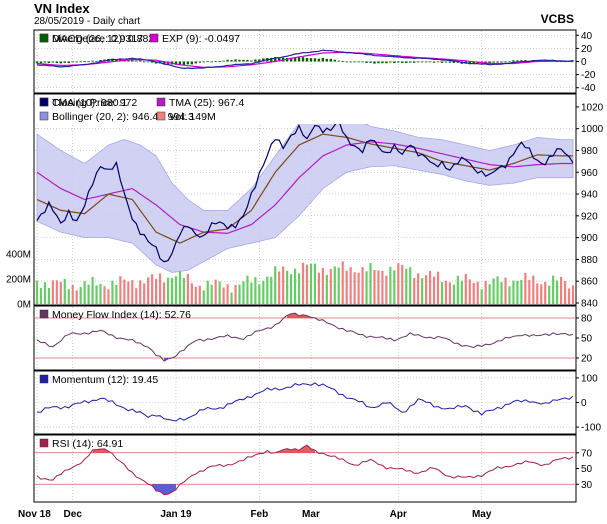  What do you see at coordinates (18, 255) in the screenshot?
I see `volume-tick-label: 400M` at bounding box center [18, 255].